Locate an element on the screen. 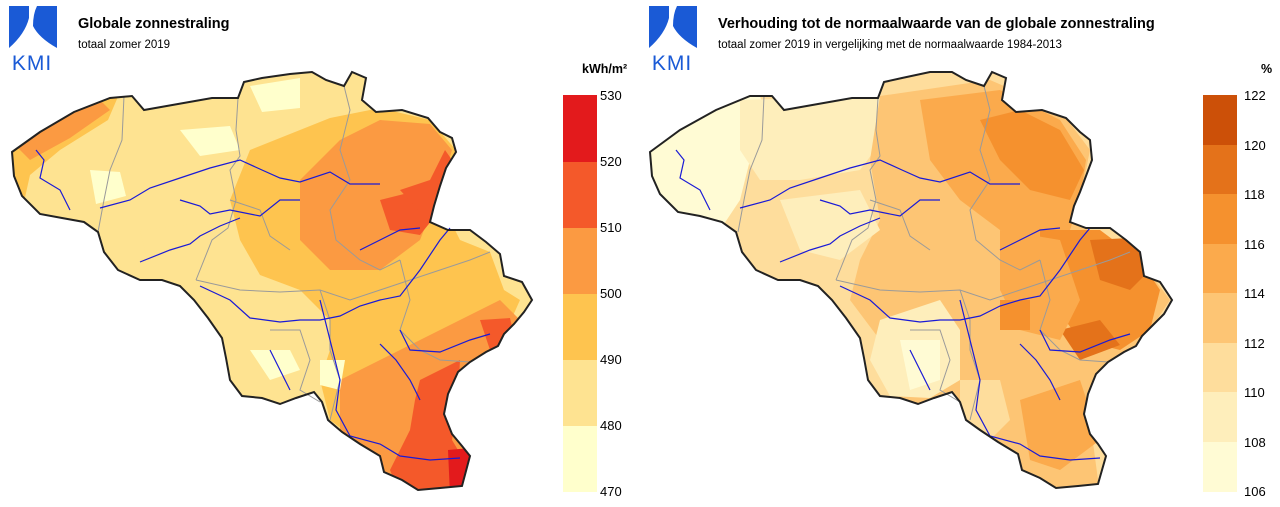 This screenshot has width=1280, height=507. legend-tick: 112 is located at coordinates (1254, 343).